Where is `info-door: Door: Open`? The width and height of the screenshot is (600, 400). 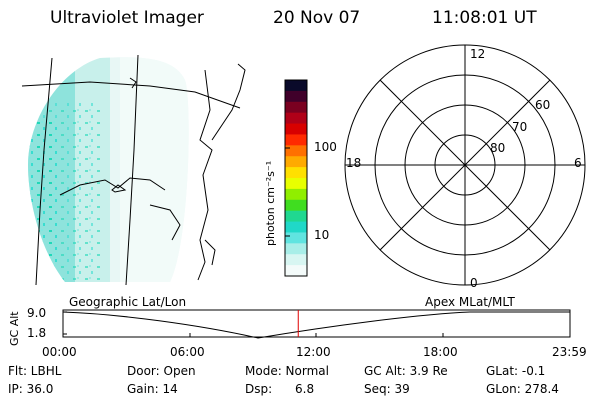
info-door: Door: Open is located at coordinates (161, 371).